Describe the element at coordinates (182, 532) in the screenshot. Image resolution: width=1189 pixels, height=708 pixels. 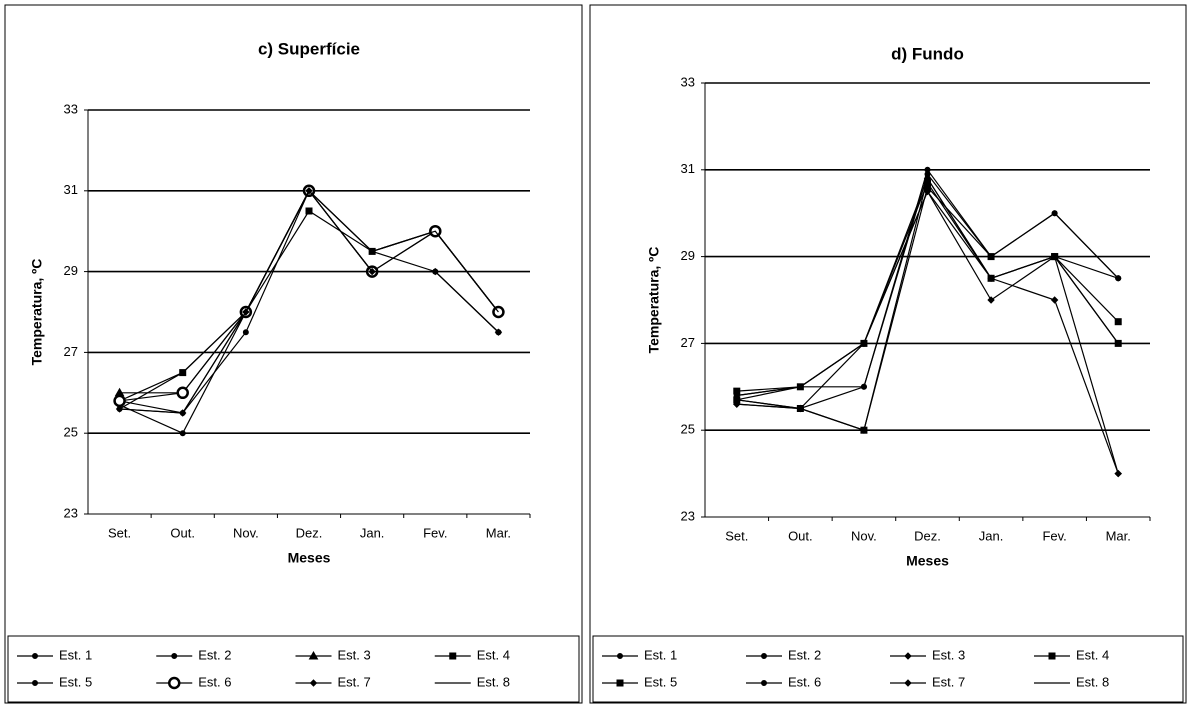
I see `x-tick-label: Out.` at that location.